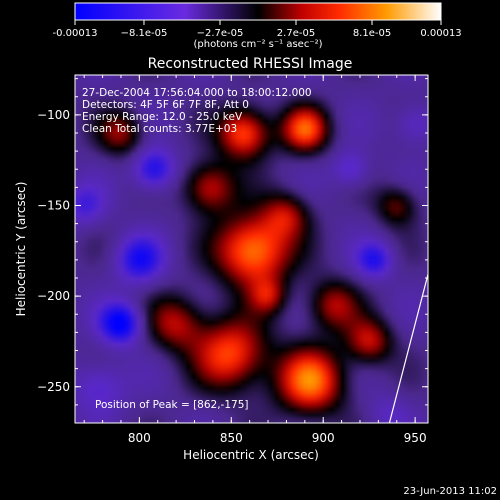 Image resolution: width=500 pixels, height=500 pixels. I want to click on colorbar-tick-label: −2.7e-05, so click(220, 33).